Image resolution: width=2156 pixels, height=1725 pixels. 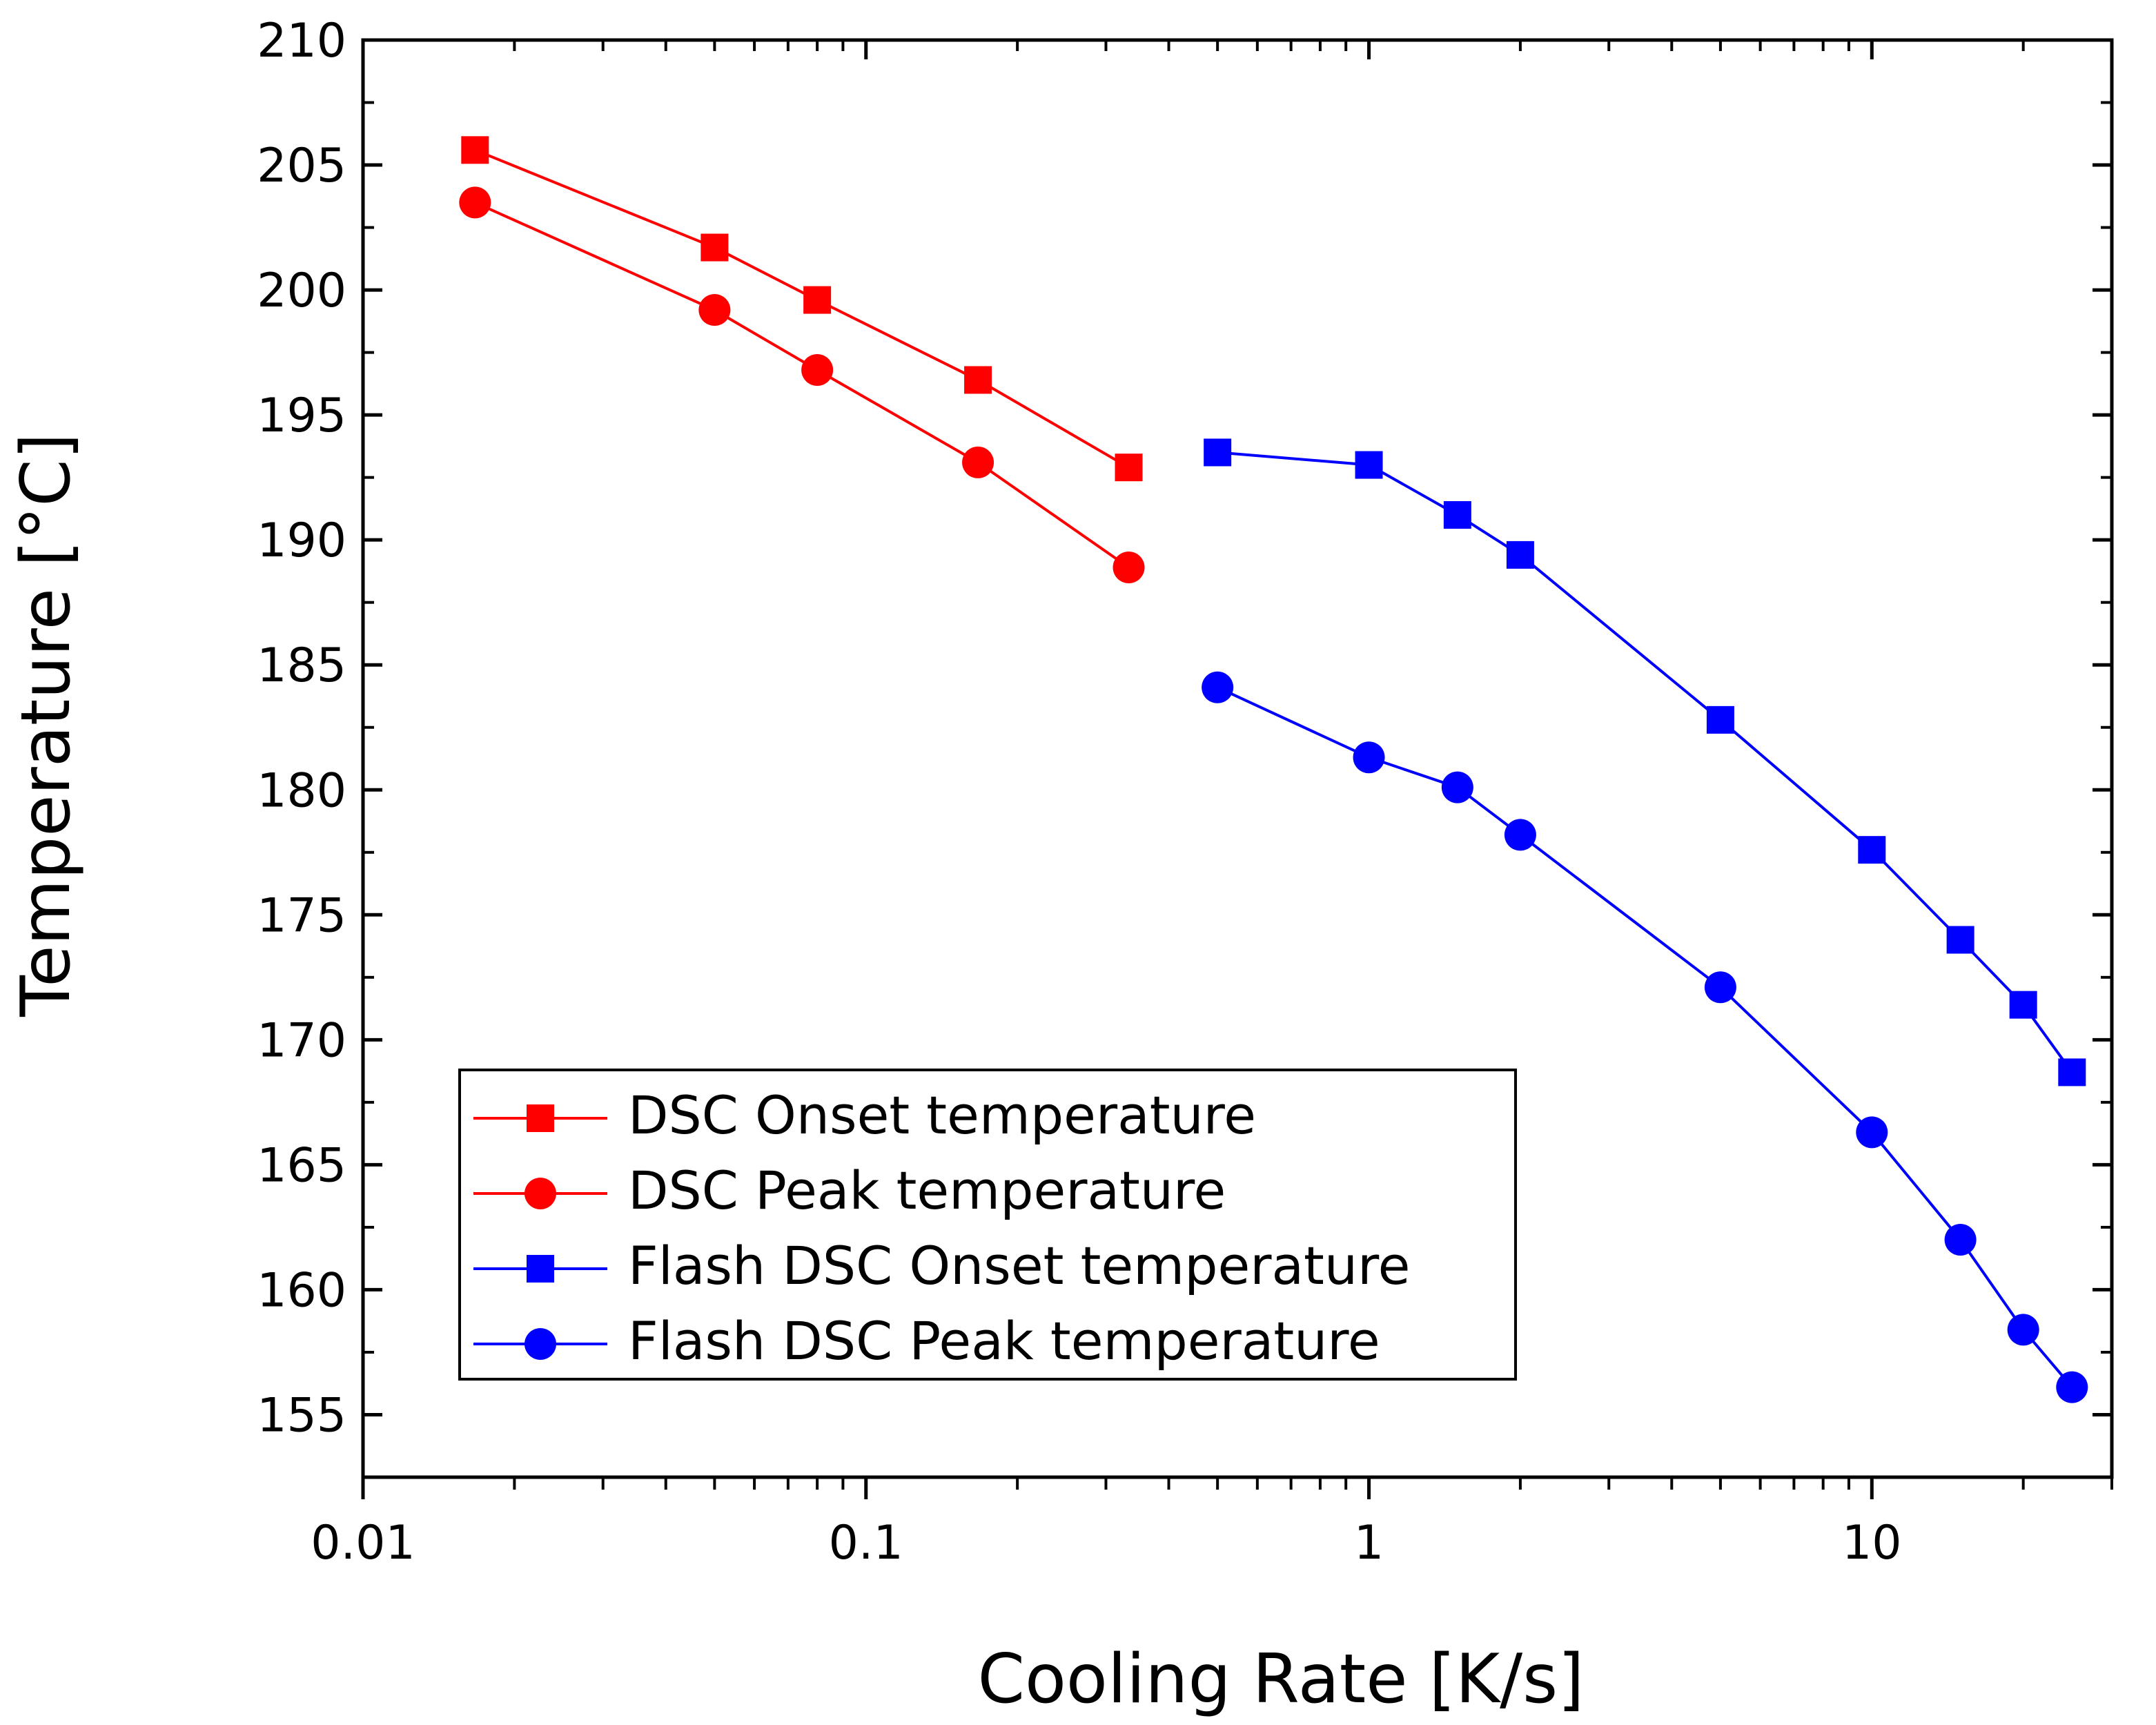 I want to click on y-tick-label: 160, so click(x=301, y=1290).